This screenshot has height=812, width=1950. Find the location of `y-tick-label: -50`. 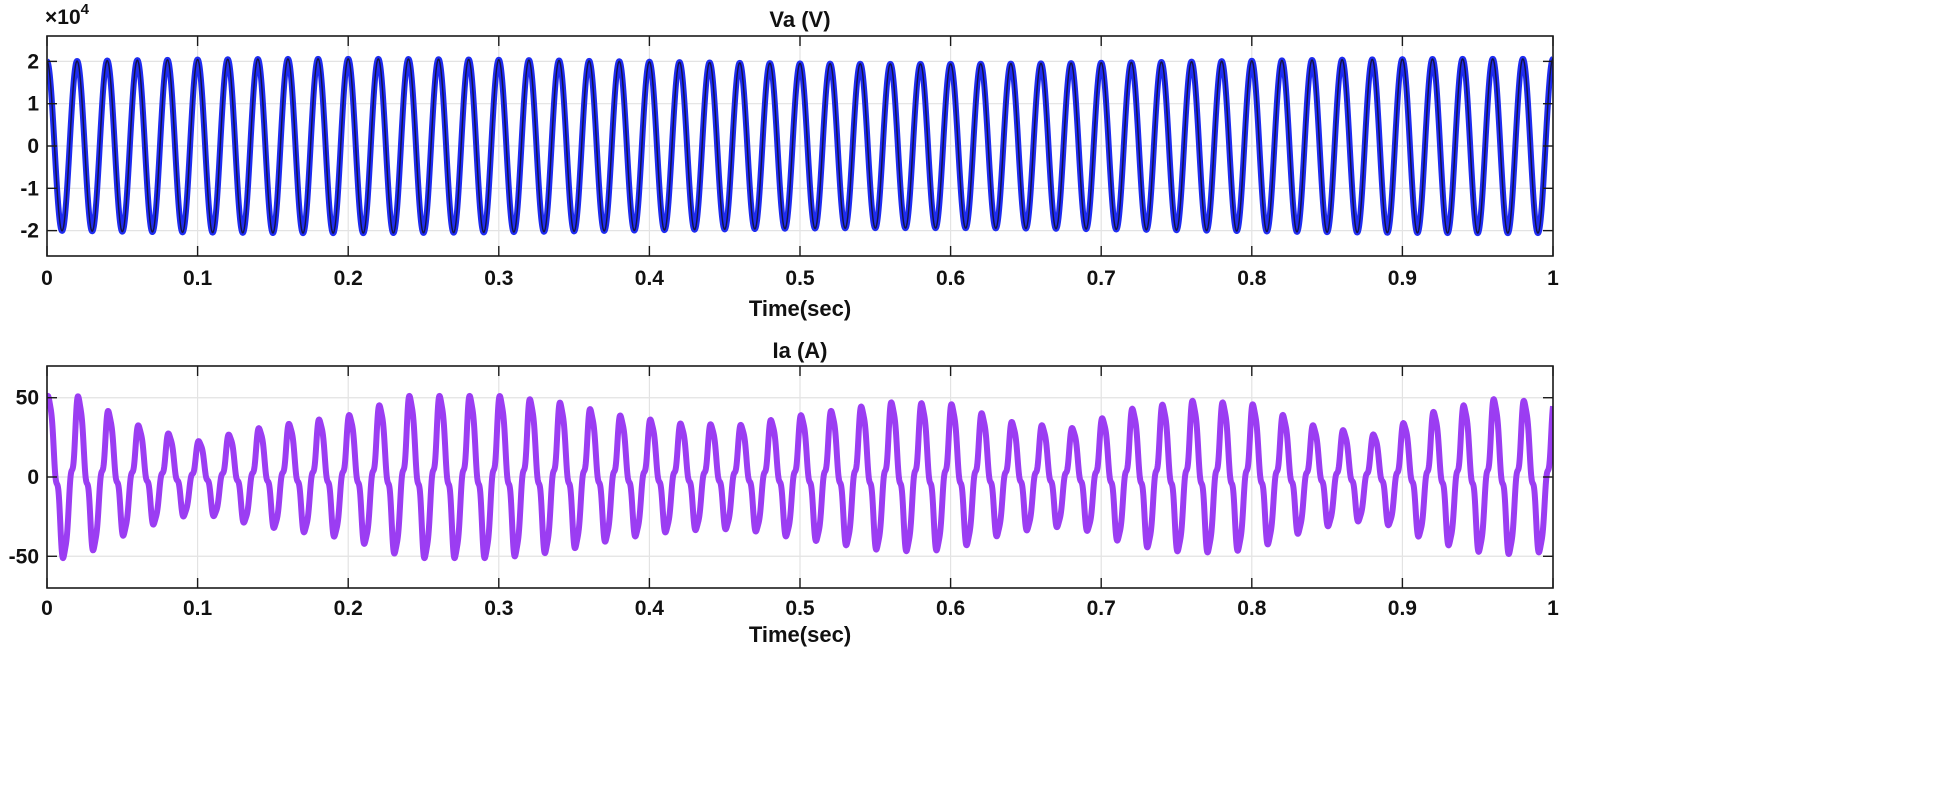

y-tick-label: -50 is located at coordinates (24, 556).